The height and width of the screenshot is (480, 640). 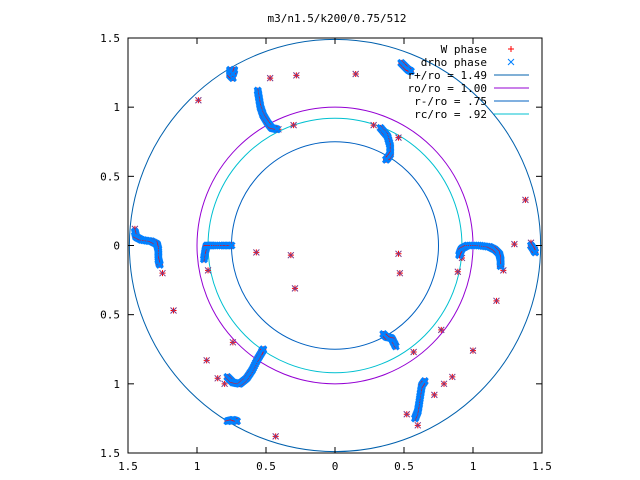 I want to click on legend-label: rc/ro = .92, so click(x=450, y=114).